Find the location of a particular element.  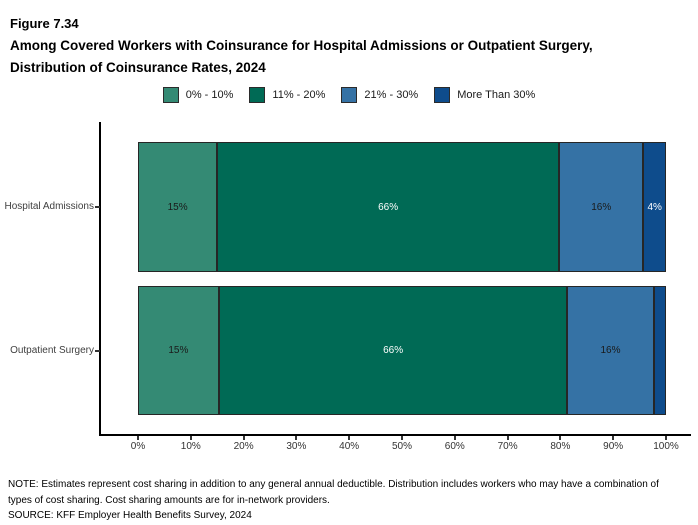

figure-number: Figure 7.34 is located at coordinates (44, 23).